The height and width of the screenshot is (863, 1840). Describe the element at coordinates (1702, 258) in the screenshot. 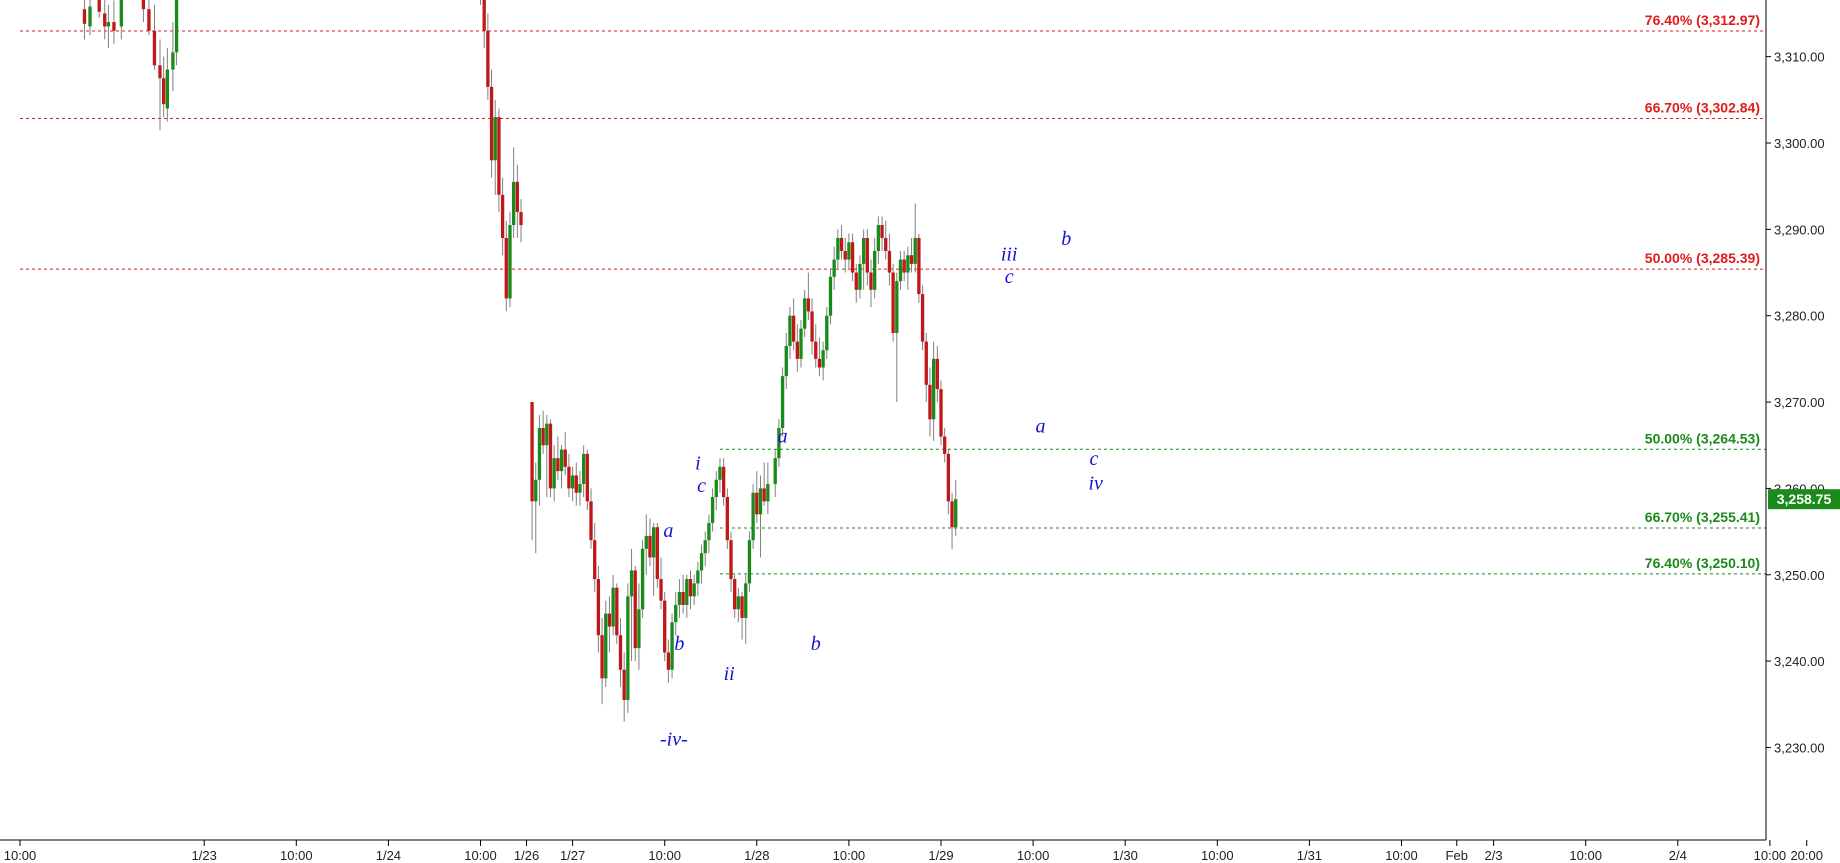

I see `retracement-label: 50.00% (3,285.39)` at that location.